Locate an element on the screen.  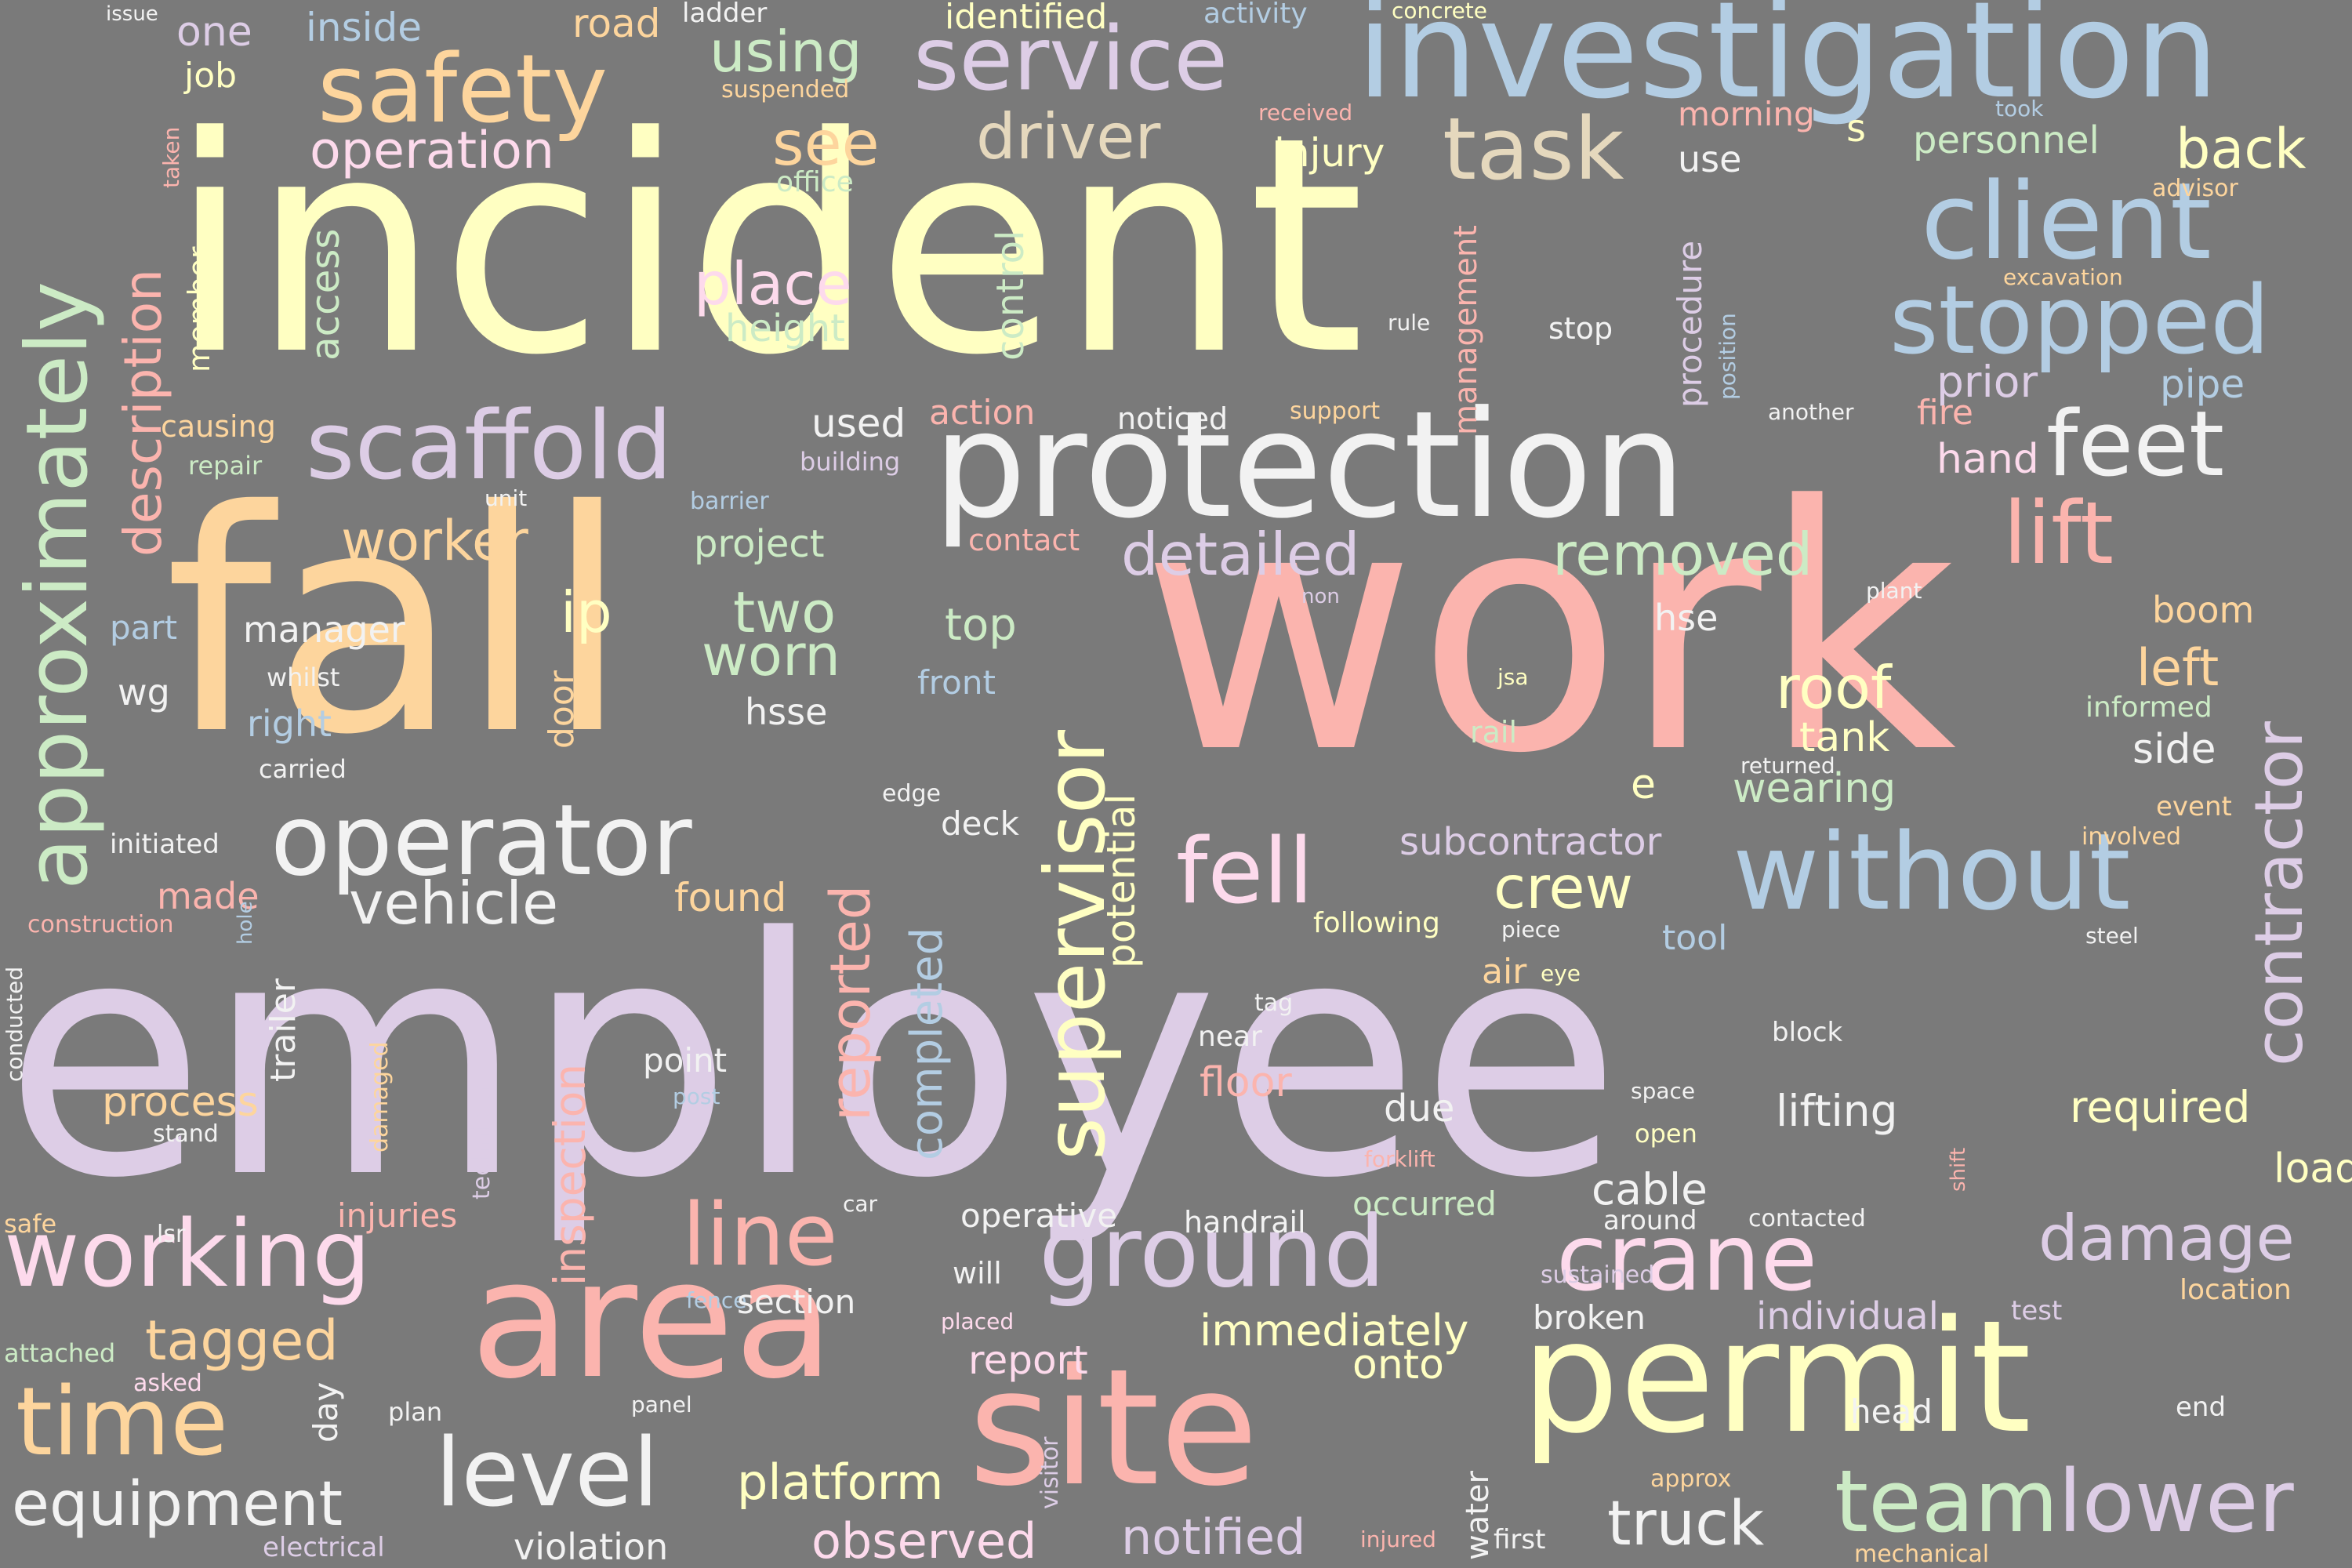
word-tool: tool is located at coordinates (1695, 938).